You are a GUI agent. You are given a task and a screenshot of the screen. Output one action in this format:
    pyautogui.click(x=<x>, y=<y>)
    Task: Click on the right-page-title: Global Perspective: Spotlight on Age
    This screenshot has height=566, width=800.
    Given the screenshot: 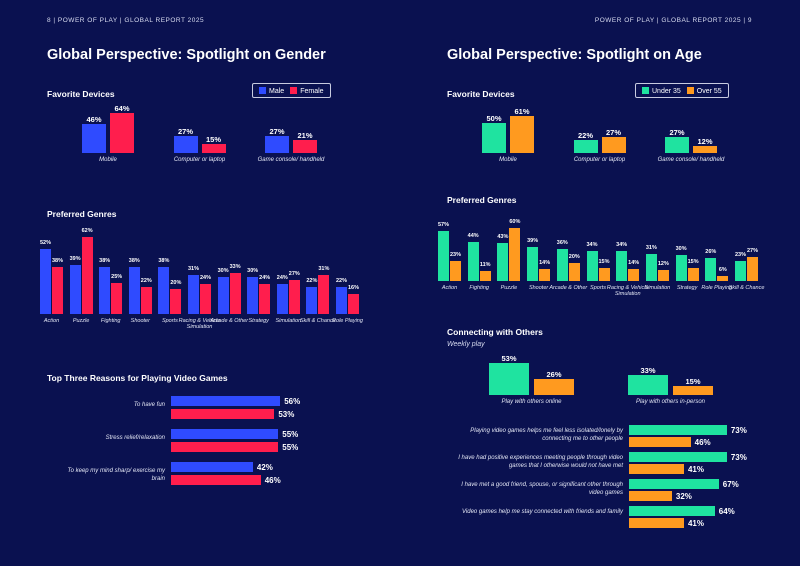 What is the action you would take?
    pyautogui.click(x=574, y=55)
    